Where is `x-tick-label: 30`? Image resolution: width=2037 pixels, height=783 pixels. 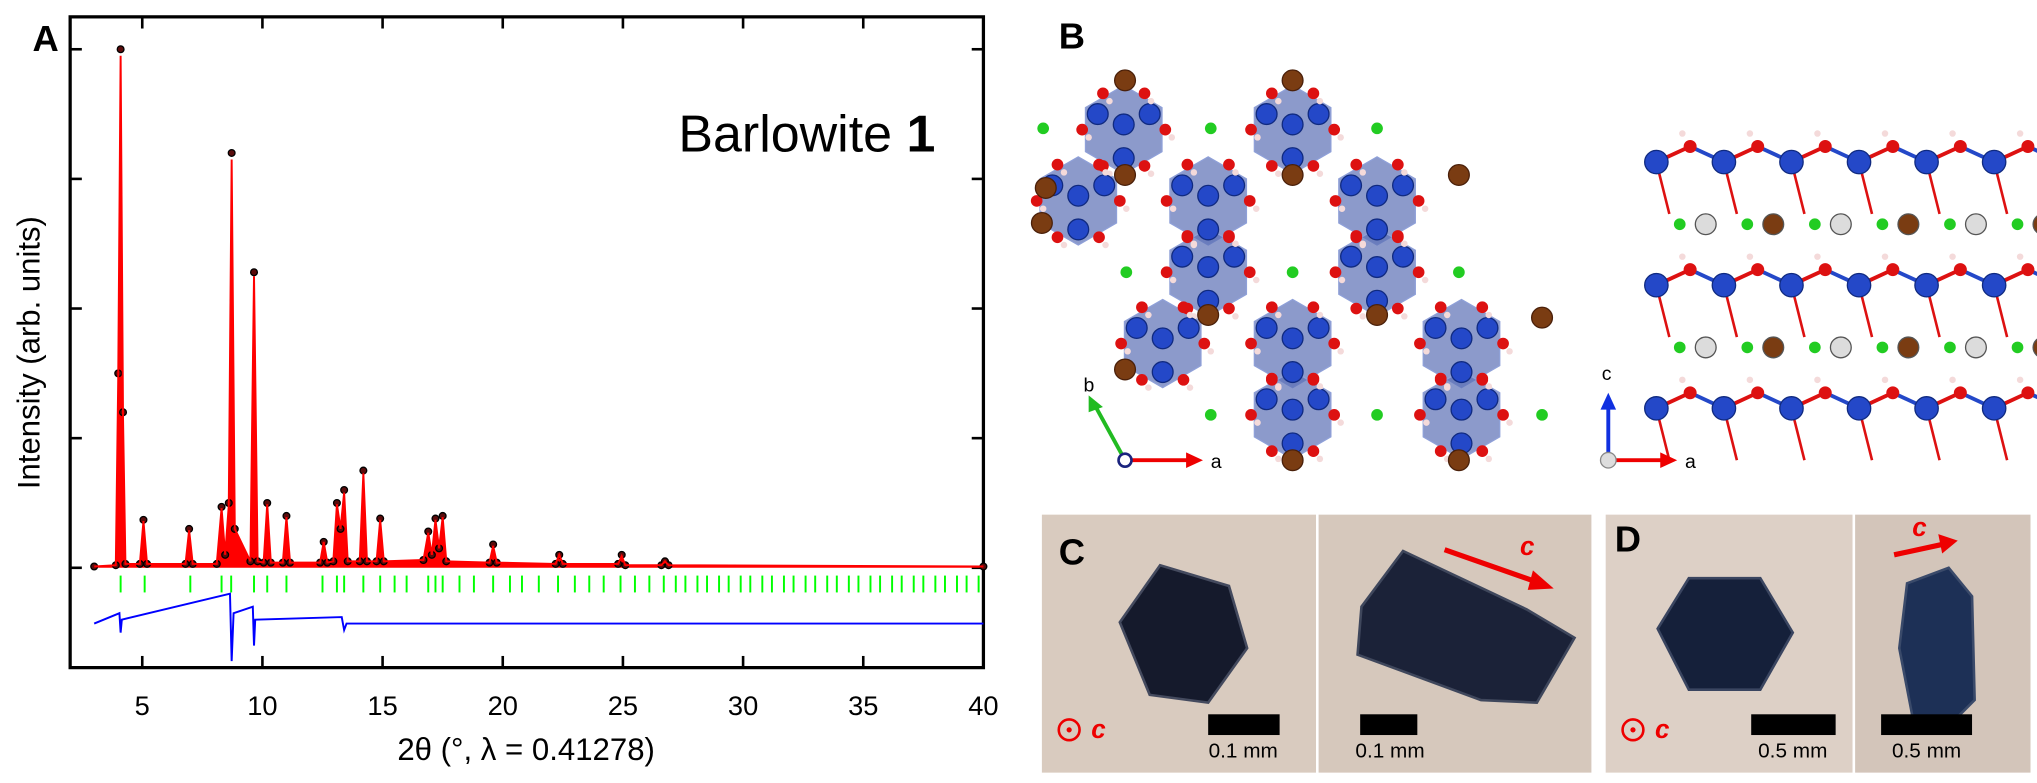
x-tick-label: 30 is located at coordinates (743, 705).